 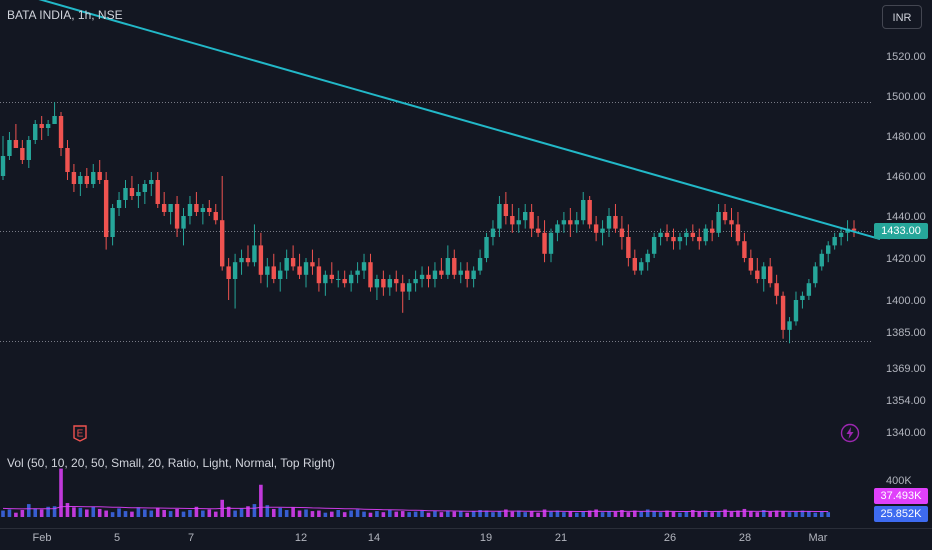 What do you see at coordinates (850, 433) in the screenshot?
I see `lightning-bolt-icon` at bounding box center [850, 433].